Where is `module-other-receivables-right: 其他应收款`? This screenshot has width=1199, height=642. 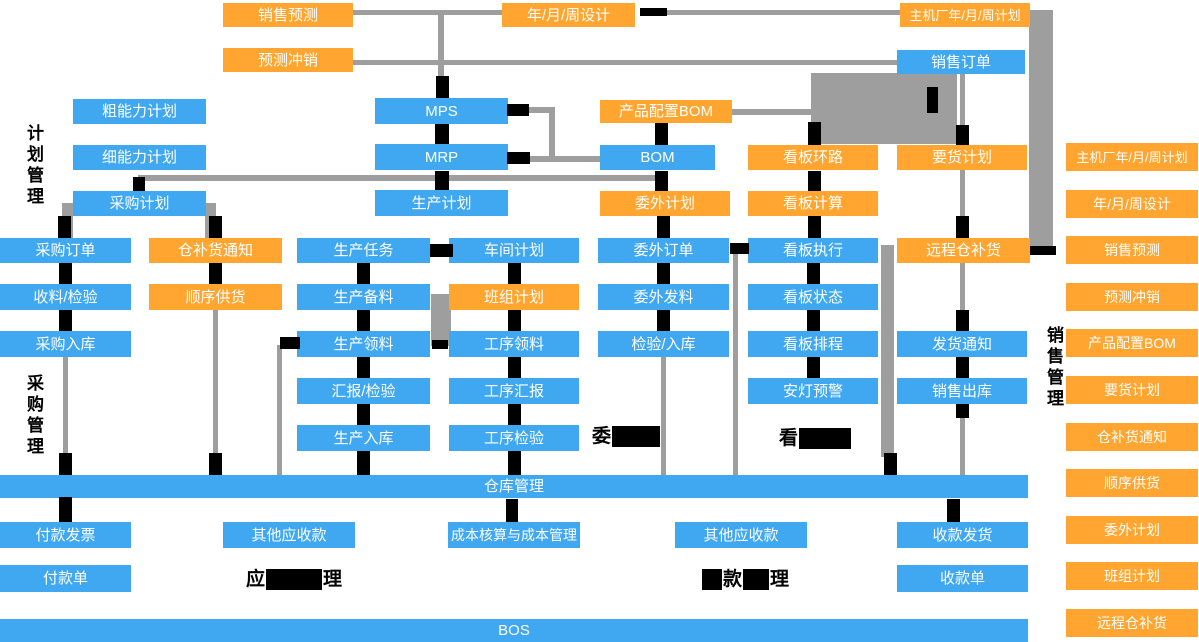
module-other-receivables-right: 其他应收款 is located at coordinates (741, 535).